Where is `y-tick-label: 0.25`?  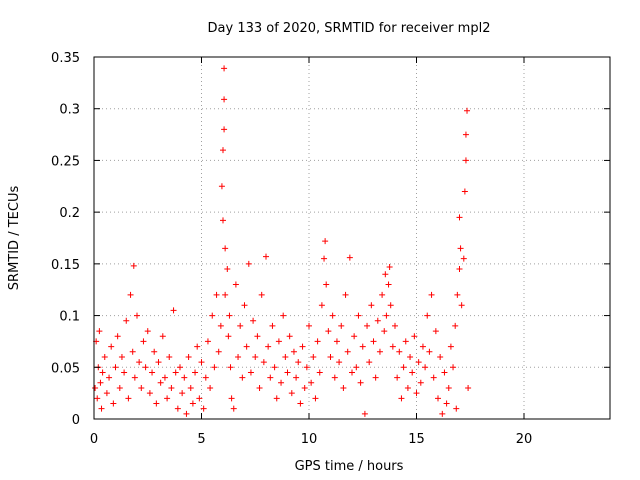
y-tick-label: 0.25 is located at coordinates (65, 161).